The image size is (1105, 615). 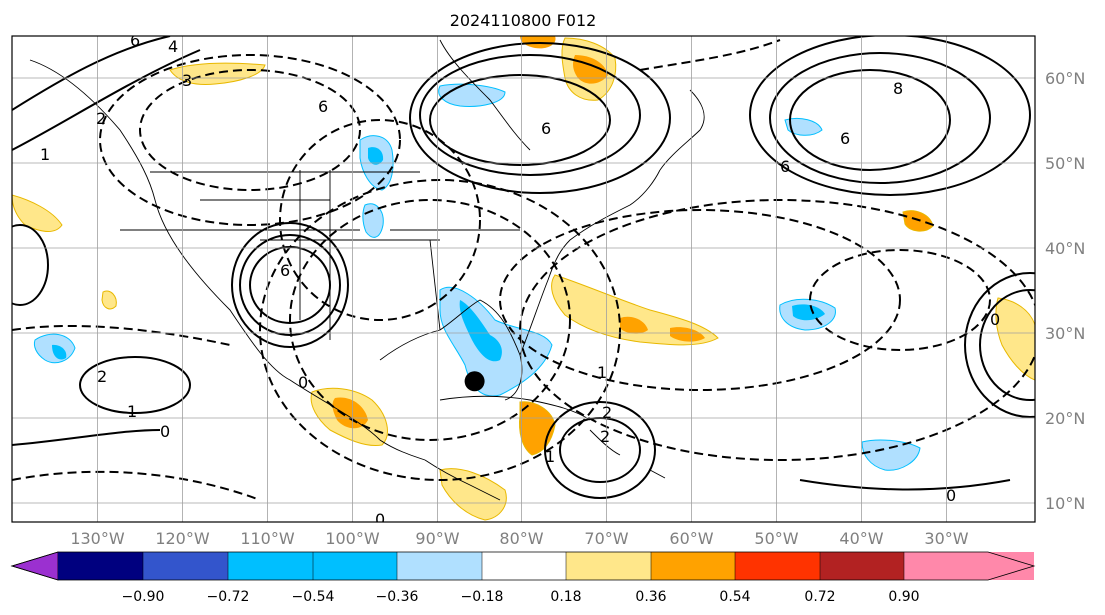 I want to click on lon-tick-label: 70°W, so click(x=606, y=538).